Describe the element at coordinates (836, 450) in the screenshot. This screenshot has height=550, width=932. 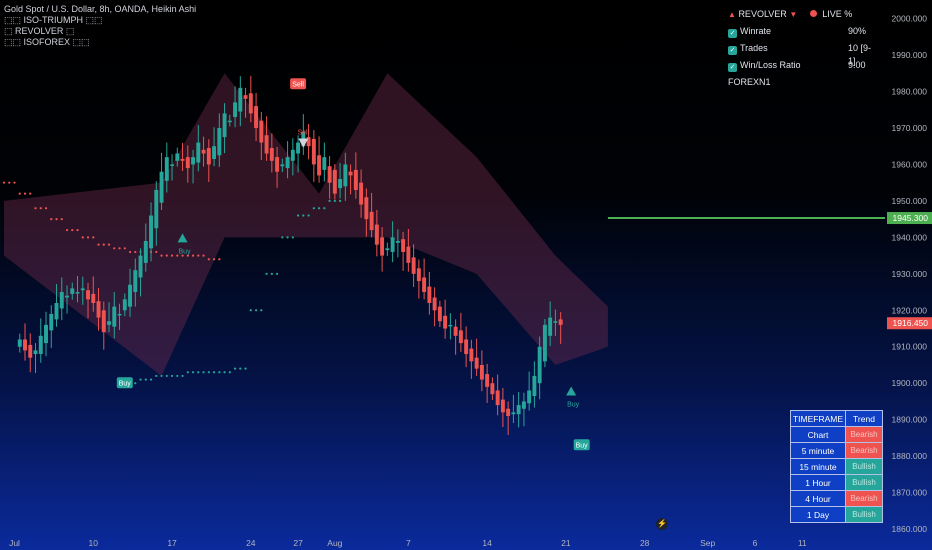
I see `table-row: 5 minute Bearish` at that location.